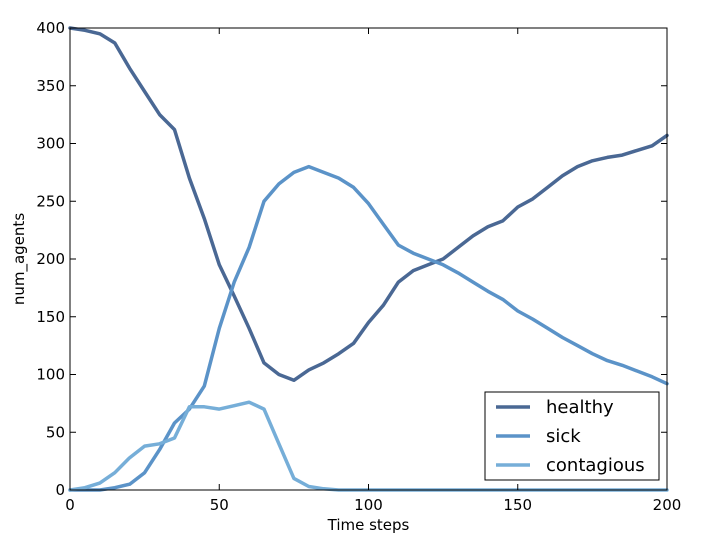  What do you see at coordinates (50, 317) in the screenshot?
I see `y-tick-label: 150` at bounding box center [50, 317].